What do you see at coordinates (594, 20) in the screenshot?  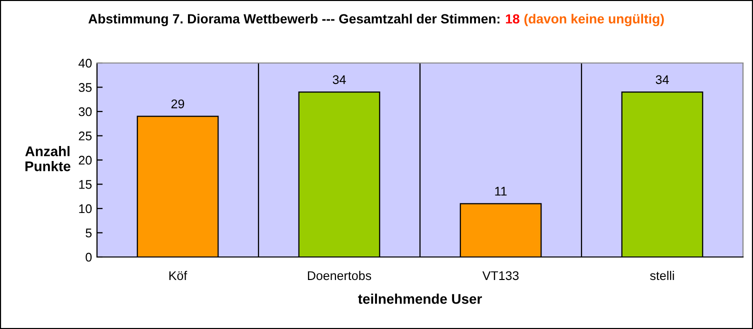 I see `text: (davon keine ungültig)` at bounding box center [594, 20].